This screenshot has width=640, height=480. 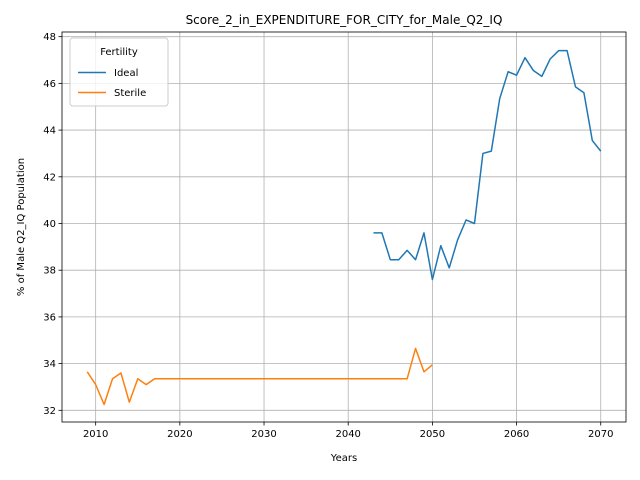 What do you see at coordinates (49, 84) in the screenshot?
I see `y-tick-label: 46` at bounding box center [49, 84].